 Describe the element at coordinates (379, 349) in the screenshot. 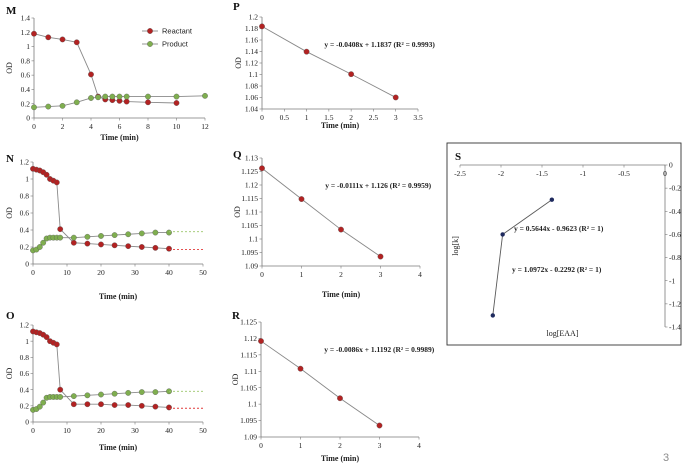

I see `trendline-equation: y = -0.0086x + 1.1192 (R² = 0.9989)` at that location.